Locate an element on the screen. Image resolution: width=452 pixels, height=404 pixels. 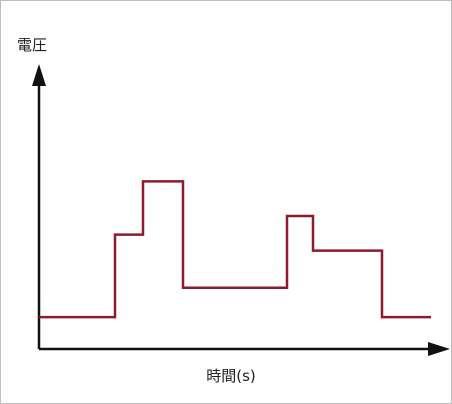
x-axis-arrow is located at coordinates (439, 349).